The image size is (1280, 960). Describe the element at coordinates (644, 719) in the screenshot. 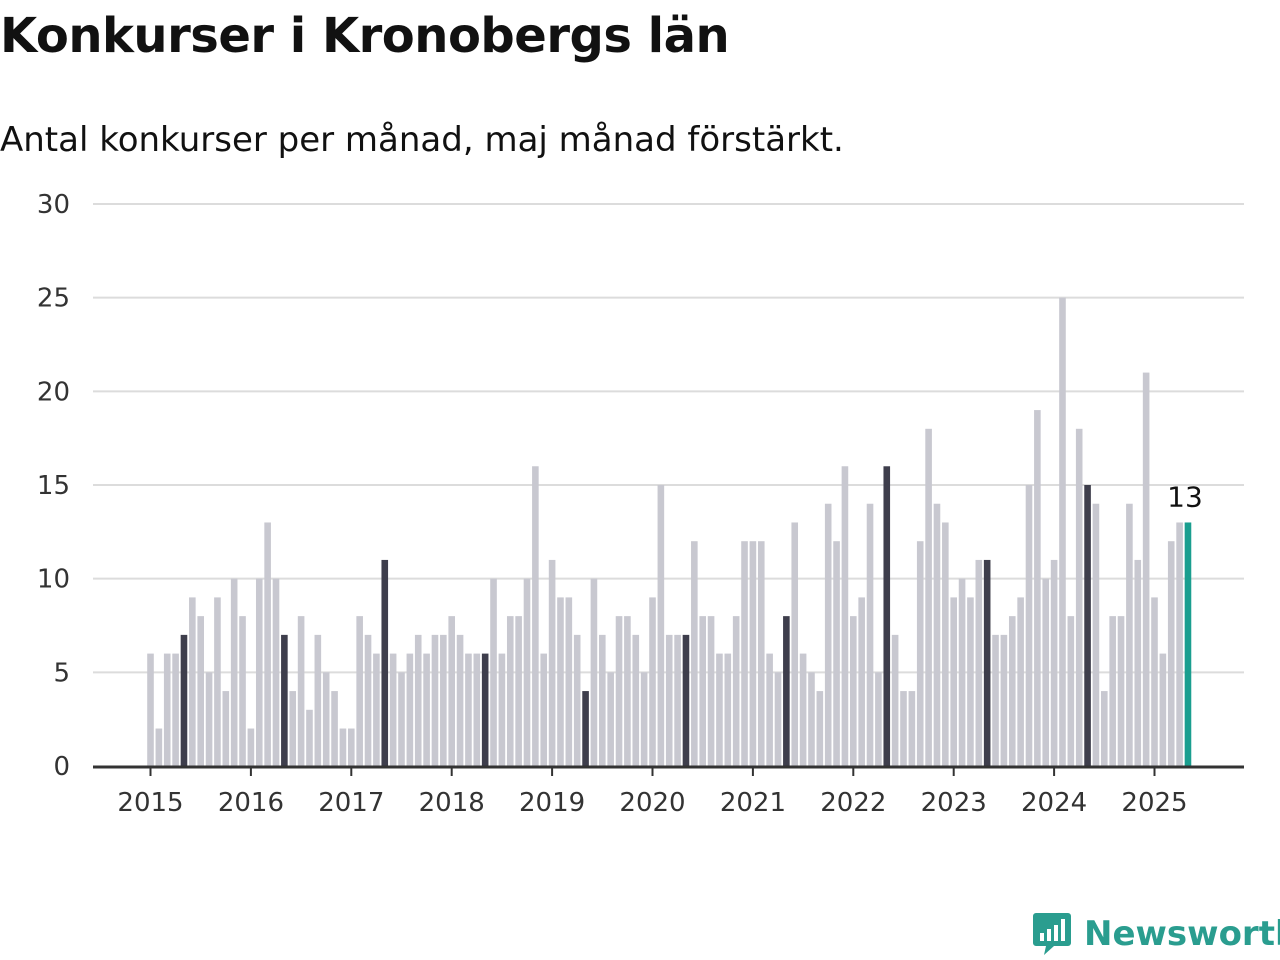

I see `bar-2019-dec` at that location.